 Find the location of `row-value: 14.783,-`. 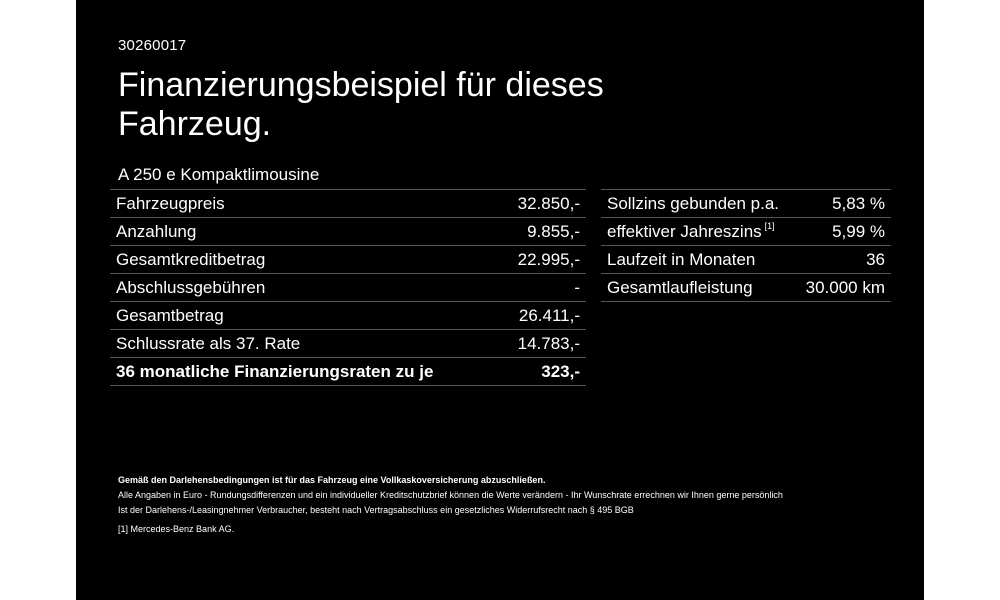

row-value: 14.783,- is located at coordinates (548, 343).